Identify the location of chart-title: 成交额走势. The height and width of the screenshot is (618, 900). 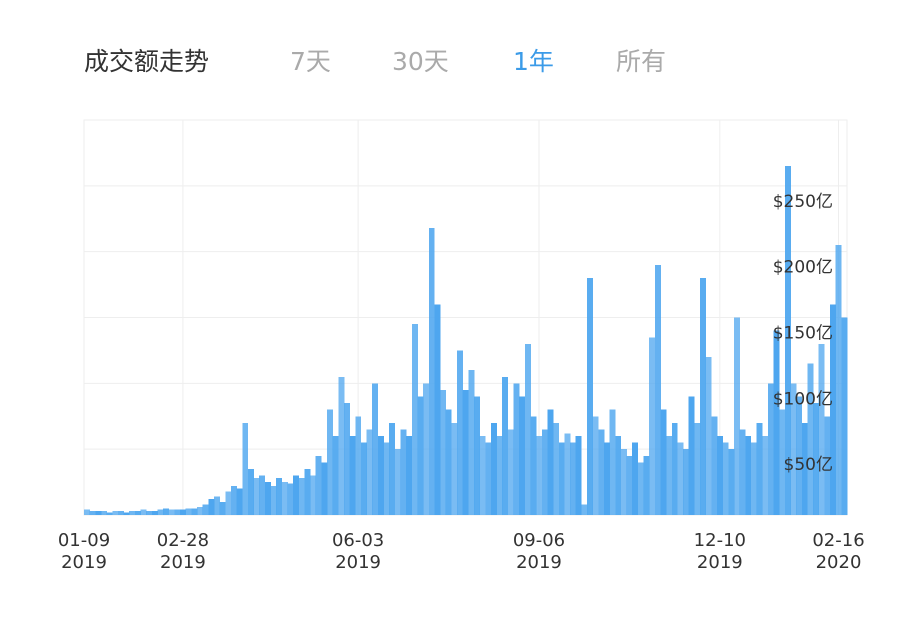
(147, 61).